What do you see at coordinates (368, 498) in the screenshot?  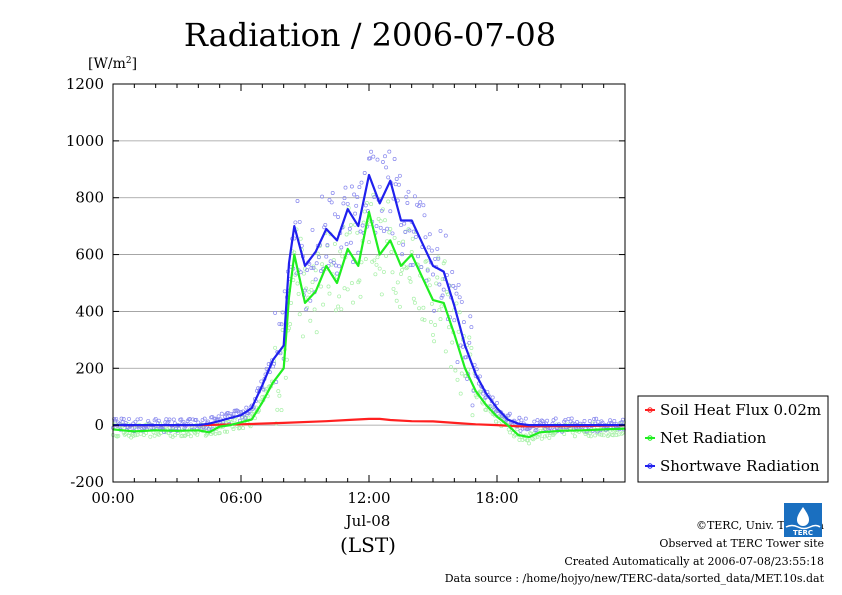 I see `x-tick-label: 12:00` at bounding box center [368, 498].